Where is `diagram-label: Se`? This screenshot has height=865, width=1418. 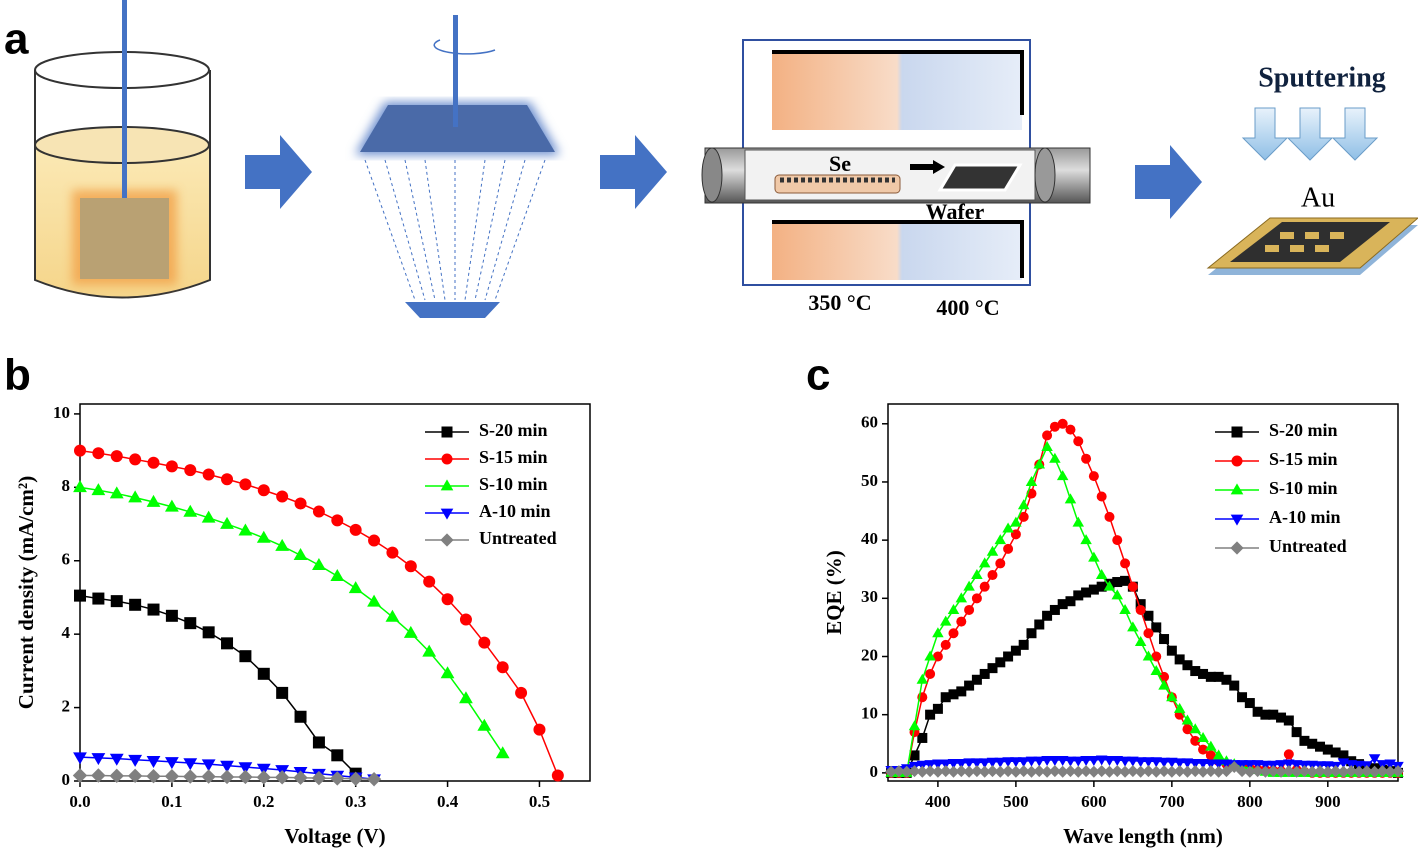
diagram-label: Se is located at coordinates (840, 163).